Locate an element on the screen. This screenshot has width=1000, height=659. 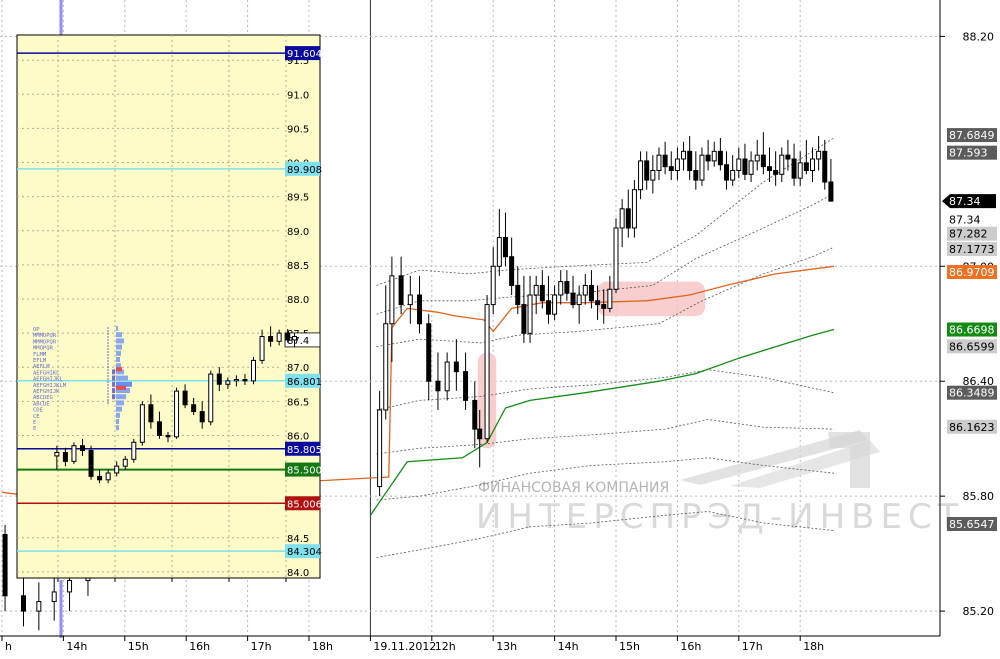
price-tag: 87.34 is located at coordinates (965, 219).